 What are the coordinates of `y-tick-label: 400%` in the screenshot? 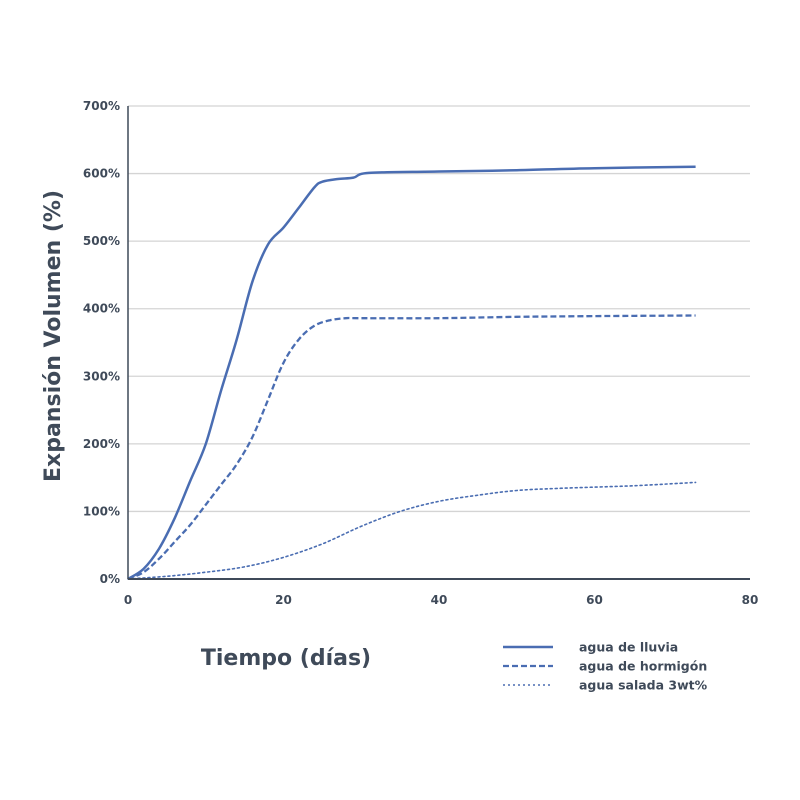 It's located at (101, 309).